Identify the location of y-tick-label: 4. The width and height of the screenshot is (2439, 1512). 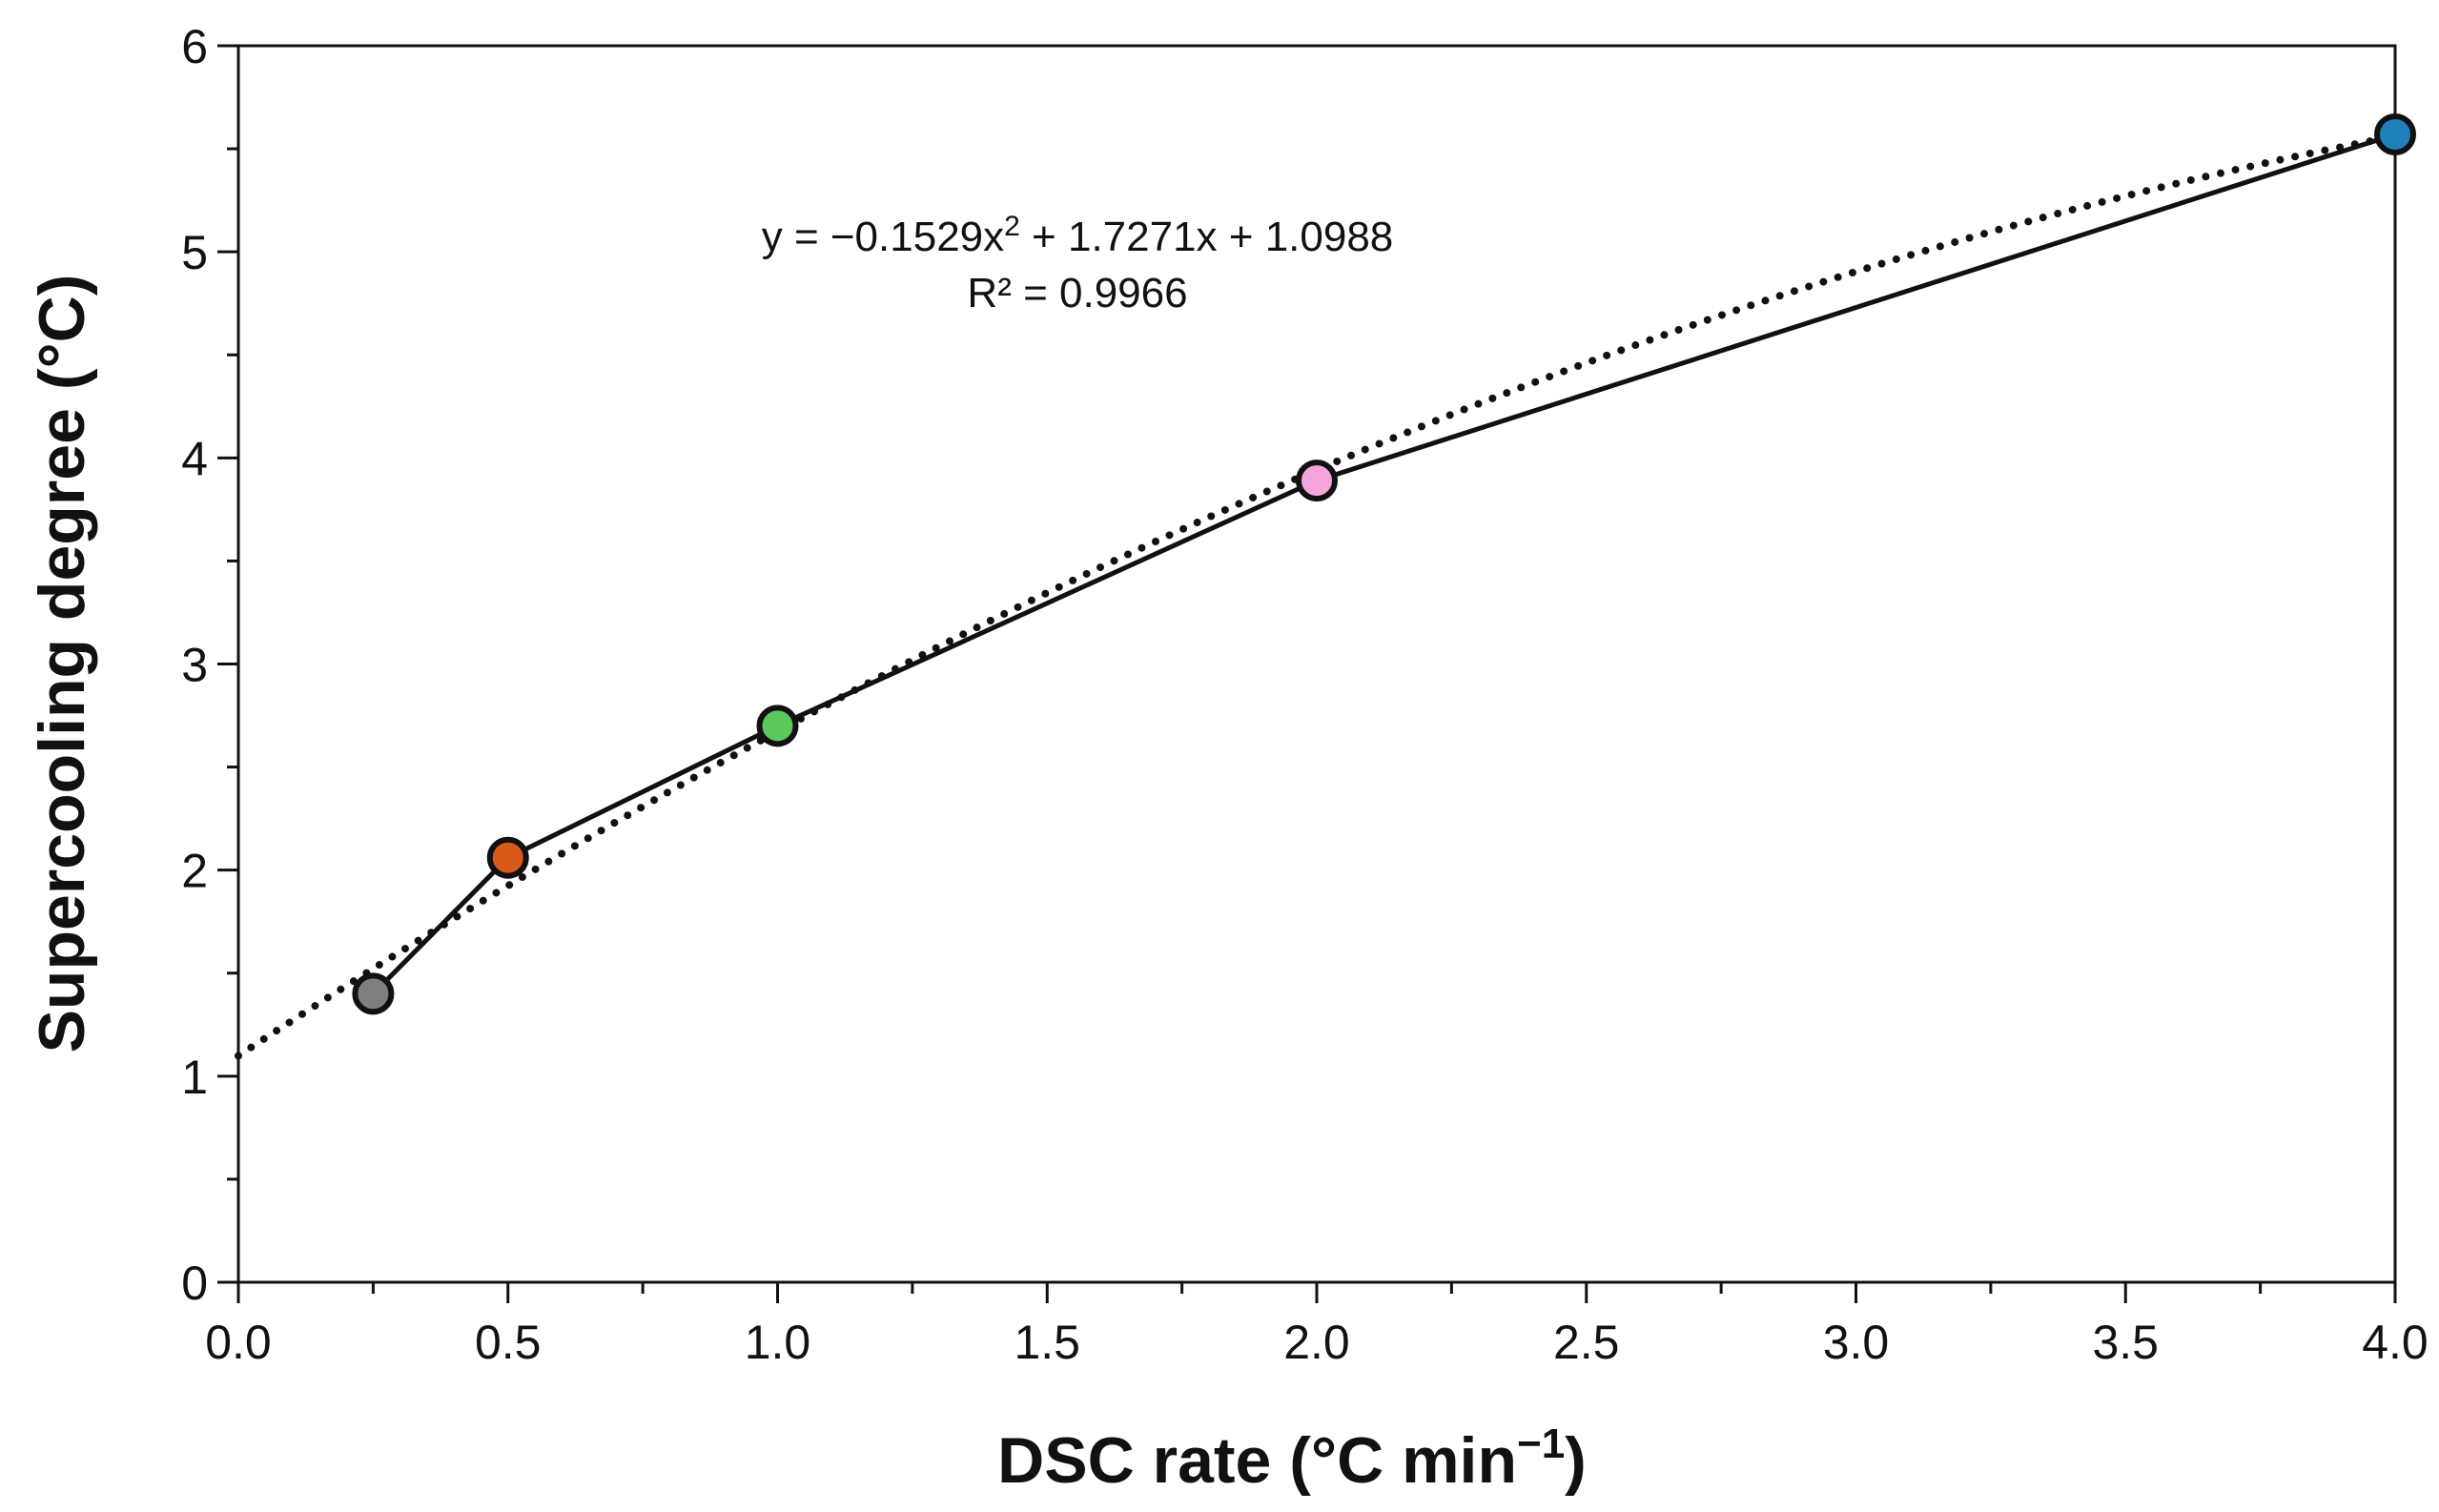
(194, 458).